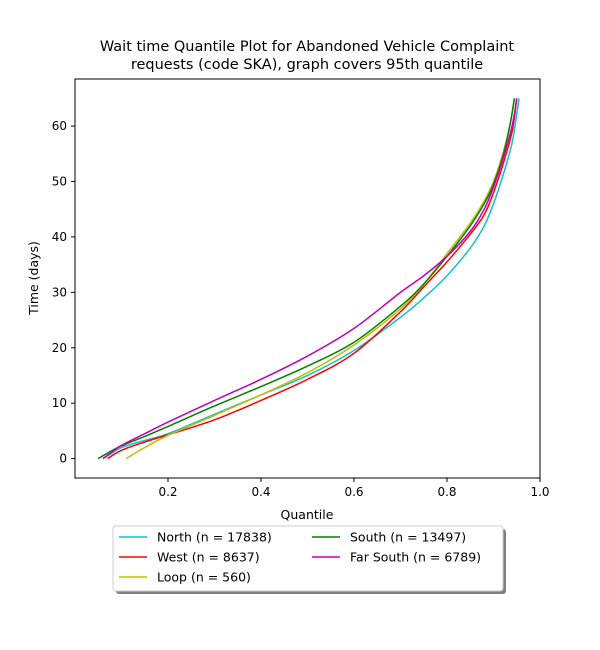 The image size is (600, 650). I want to click on legend-label-0: North (n = 17838), so click(214, 537).